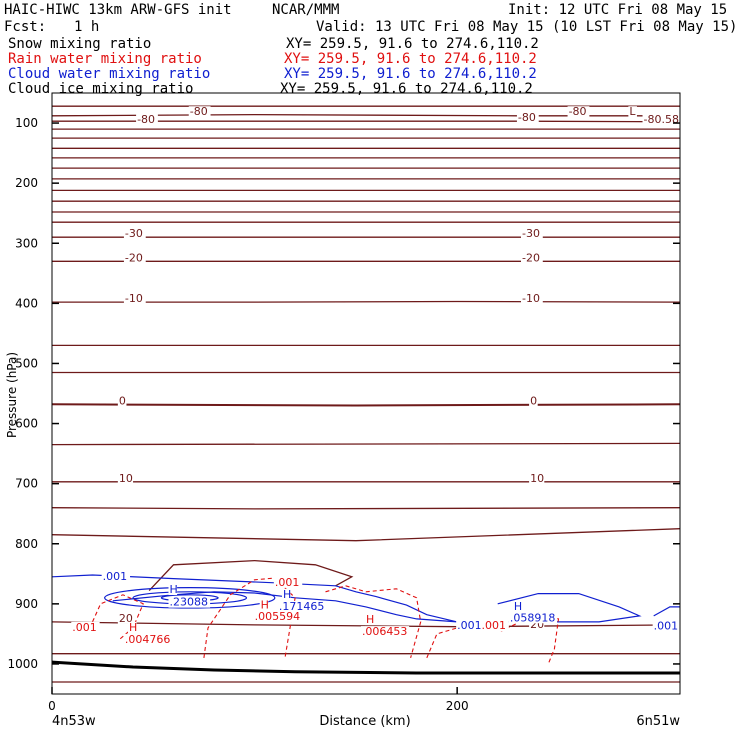  I want to click on init-time: Init: 12 UTC Fri 08 May 15, so click(618, 10).